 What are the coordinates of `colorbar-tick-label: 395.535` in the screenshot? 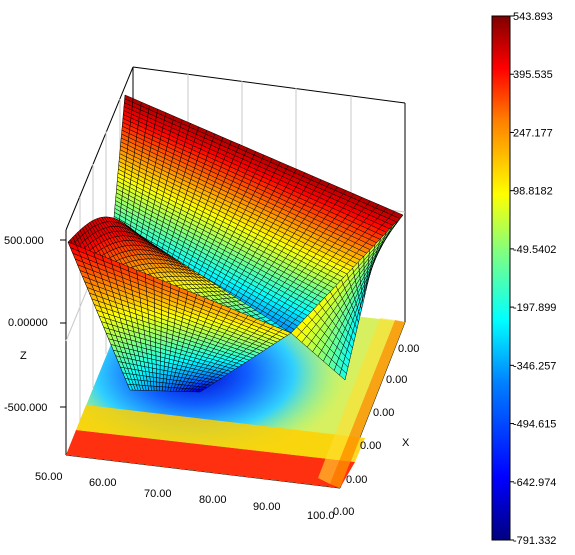 It's located at (533, 75).